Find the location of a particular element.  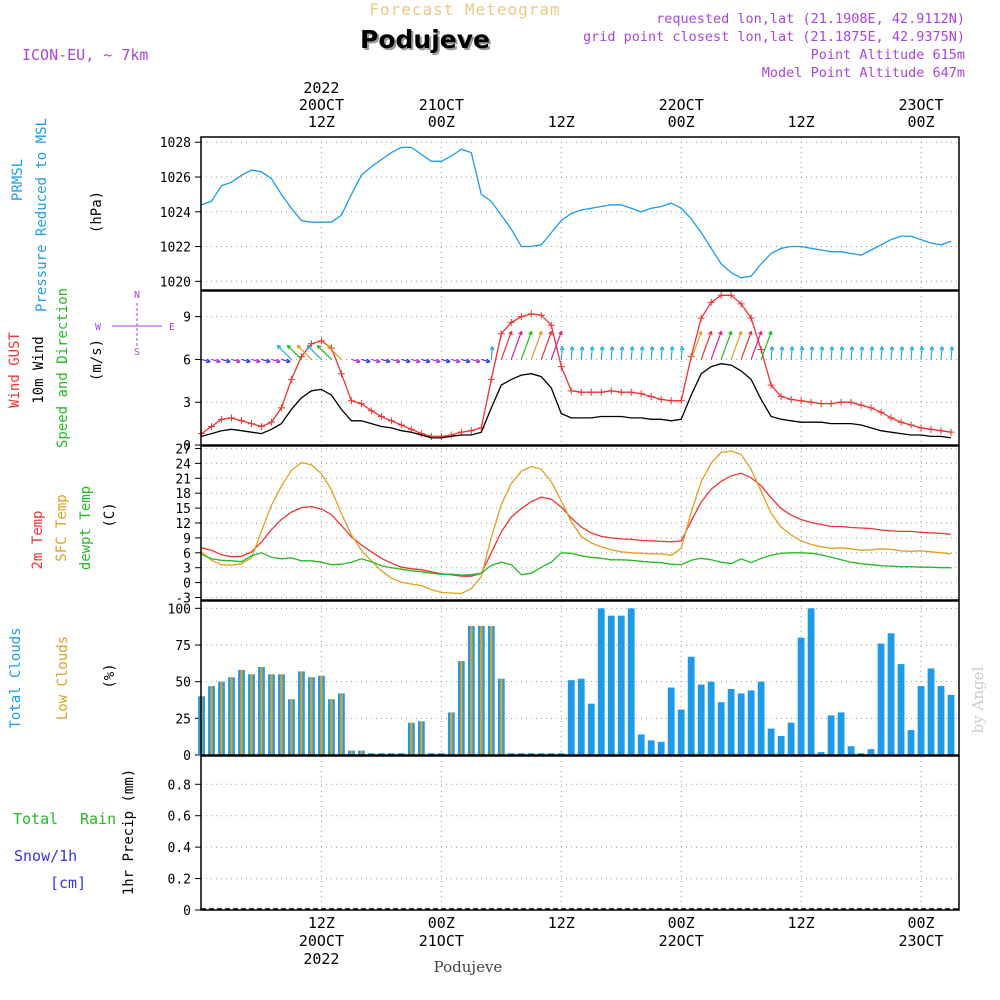

y-tick-label: 3 is located at coordinates (187, 403).